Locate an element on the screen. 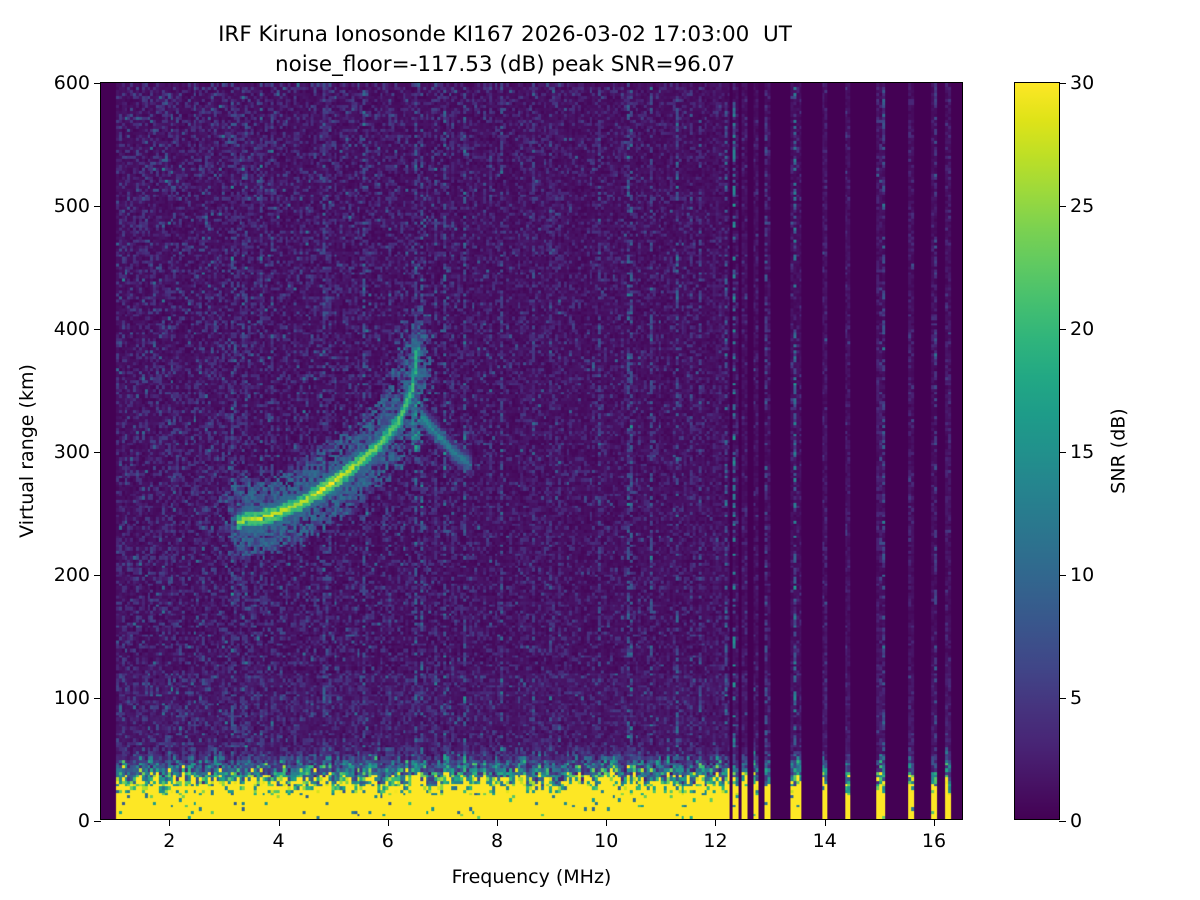 The width and height of the screenshot is (1200, 900). colorbar-tick-label: 5 is located at coordinates (1076, 698).